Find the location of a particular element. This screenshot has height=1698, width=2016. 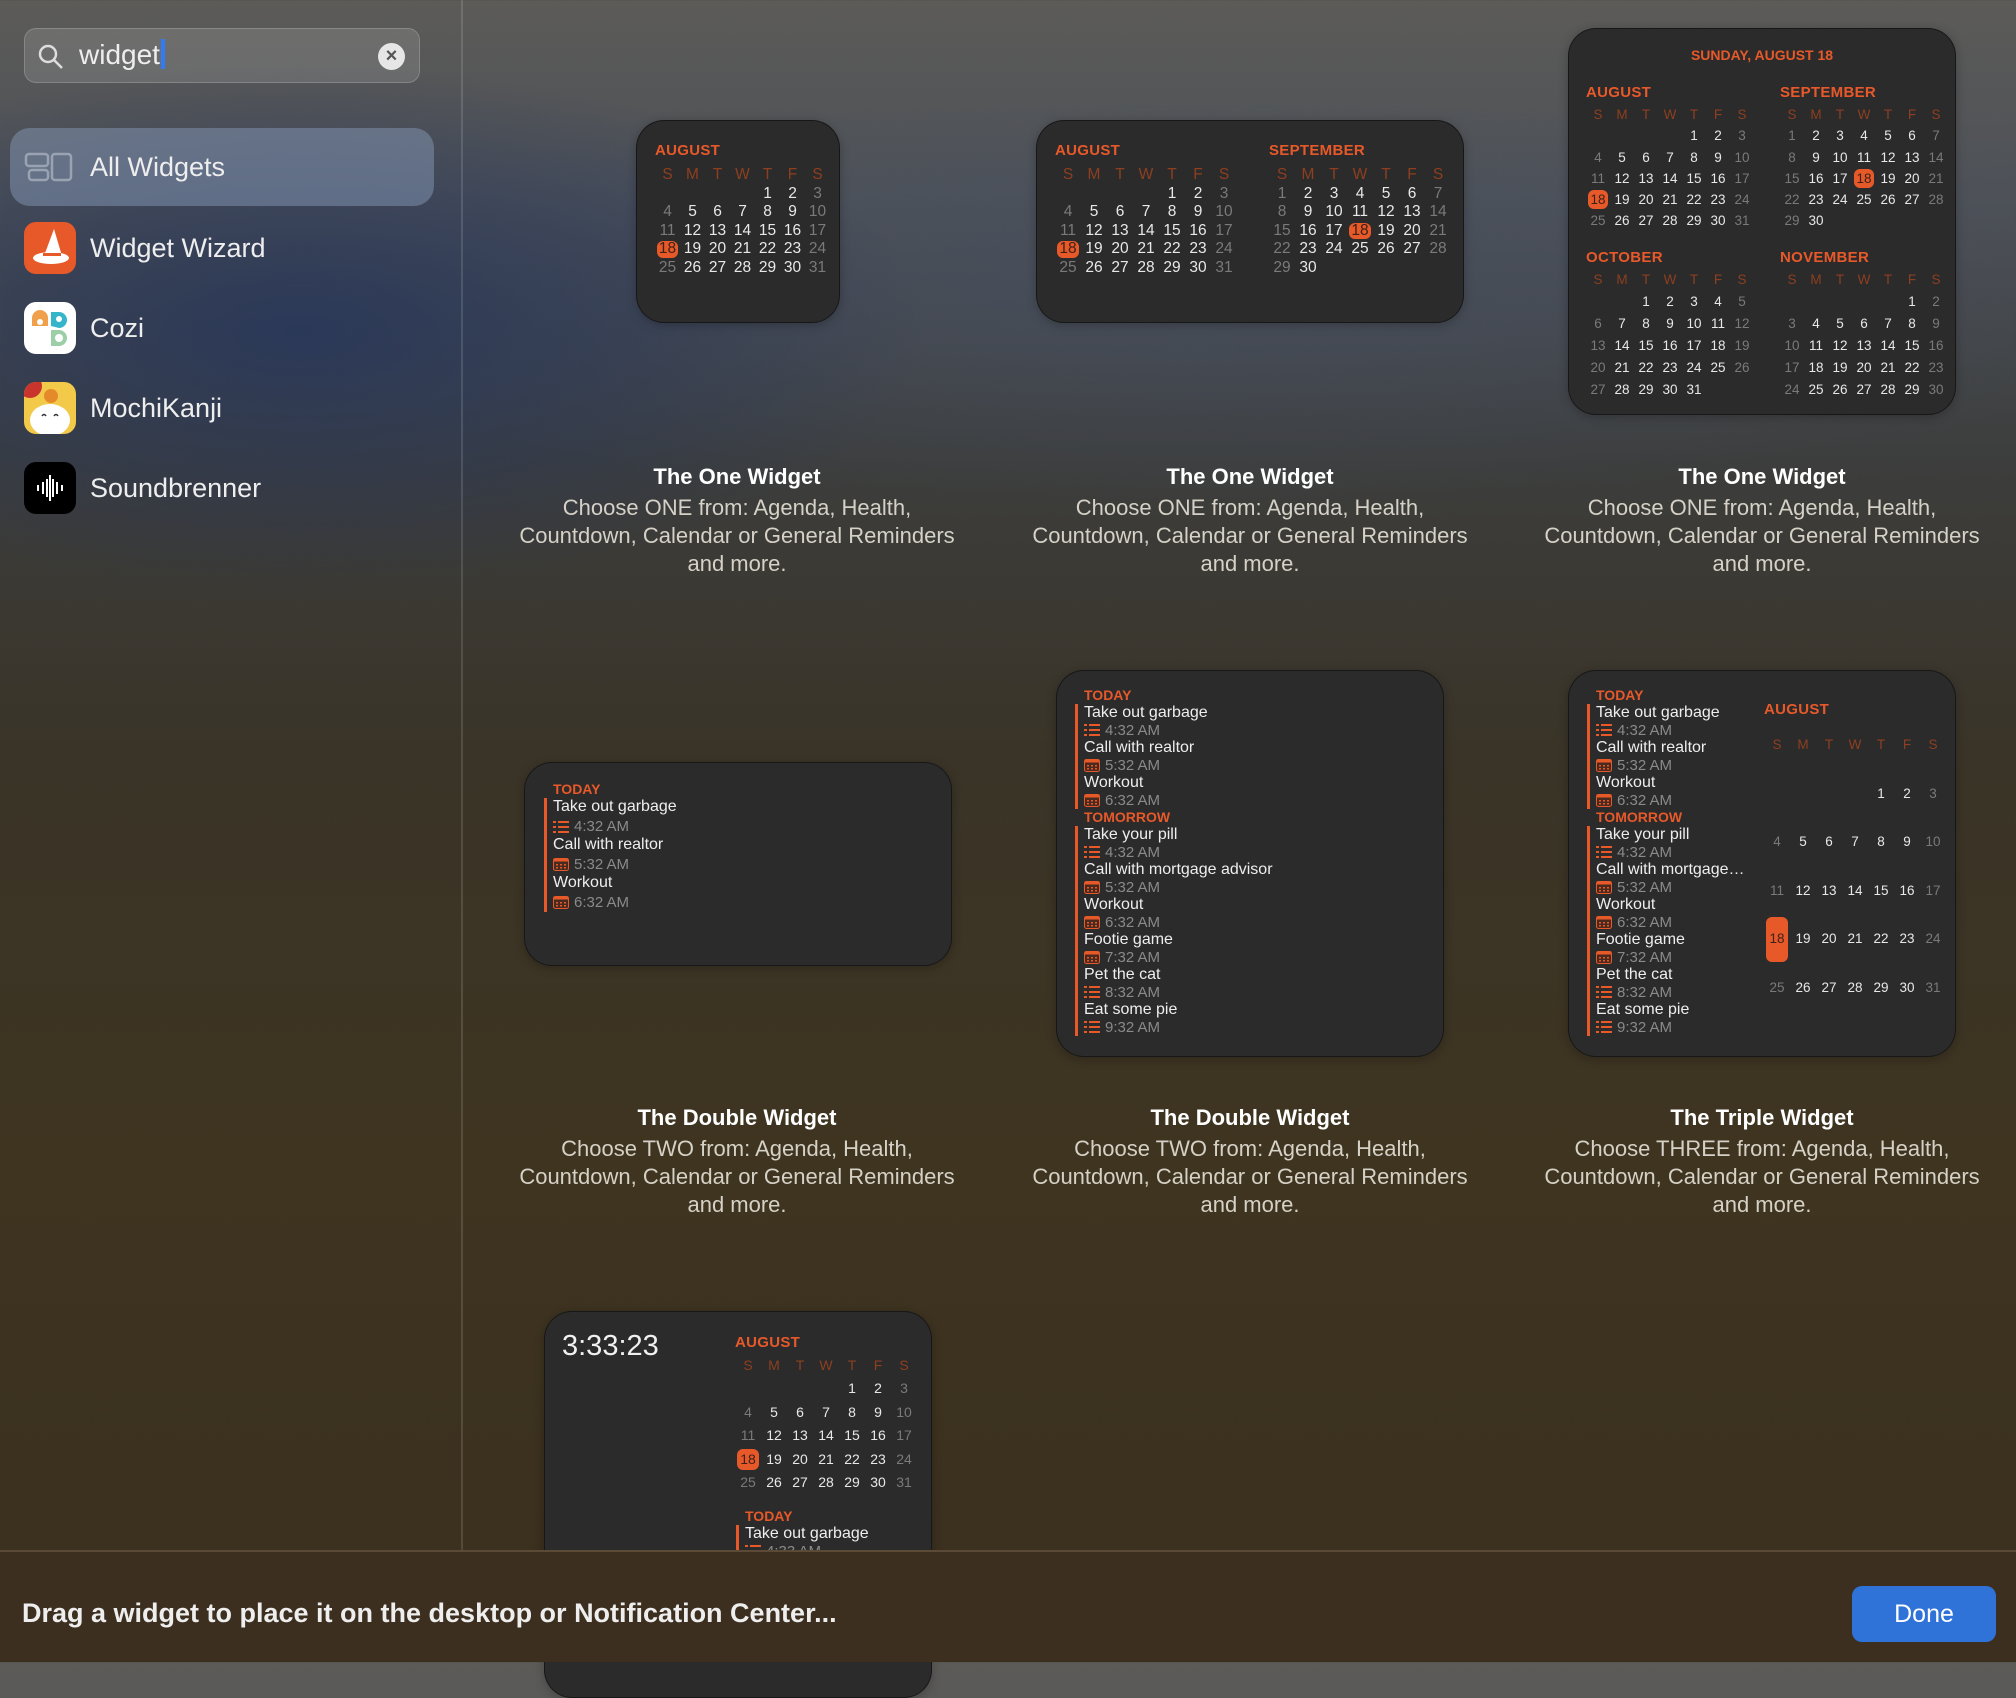

sidebar-item-mochikanji: MochiKanji is located at coordinates (222, 408).